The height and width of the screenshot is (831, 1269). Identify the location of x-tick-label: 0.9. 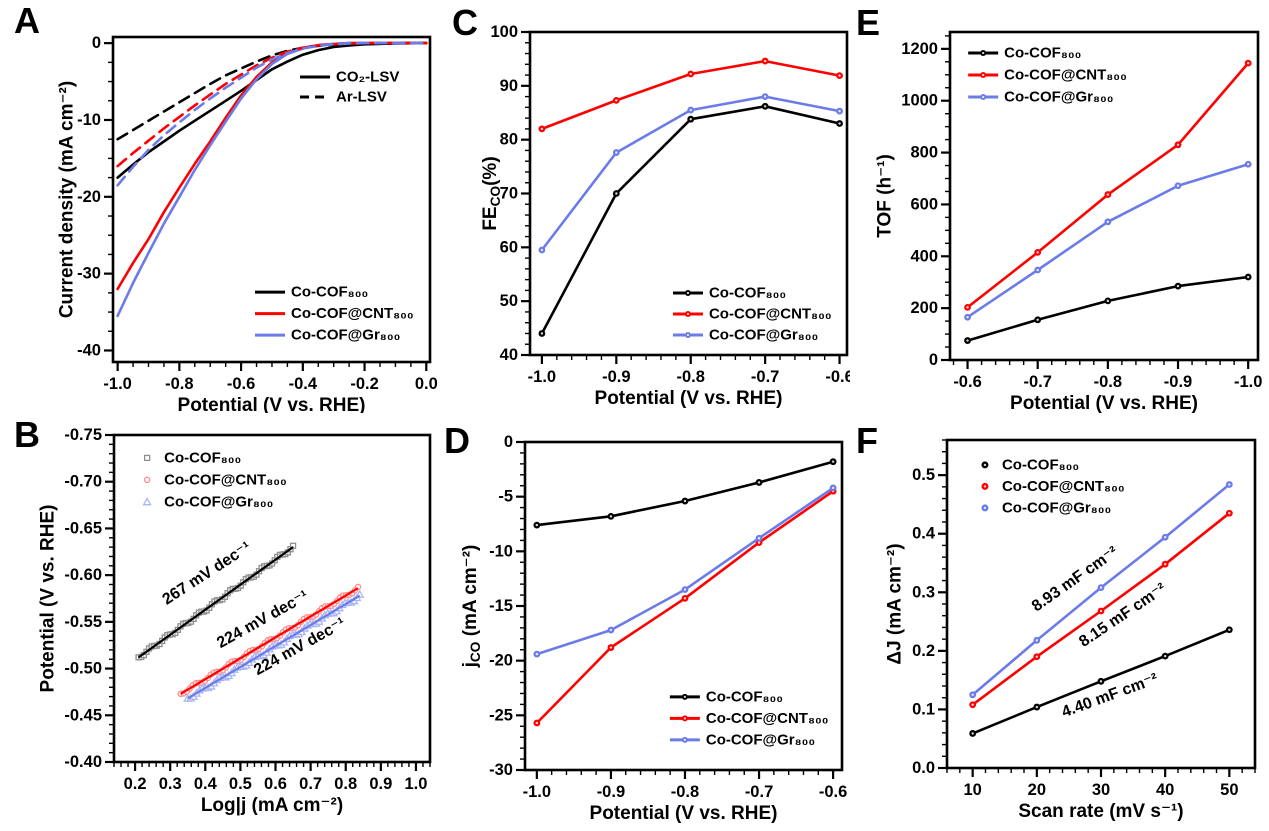
(380, 784).